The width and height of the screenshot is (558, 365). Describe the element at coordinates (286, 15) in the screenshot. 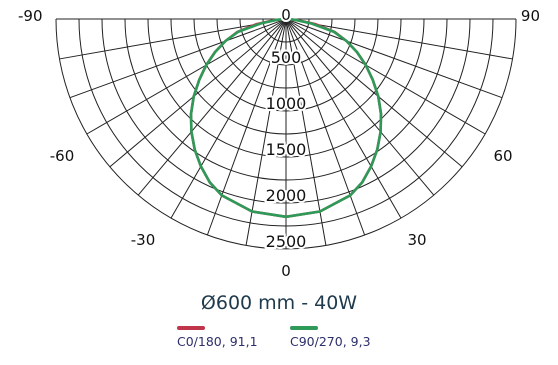

I see `angle-label: 0` at that location.